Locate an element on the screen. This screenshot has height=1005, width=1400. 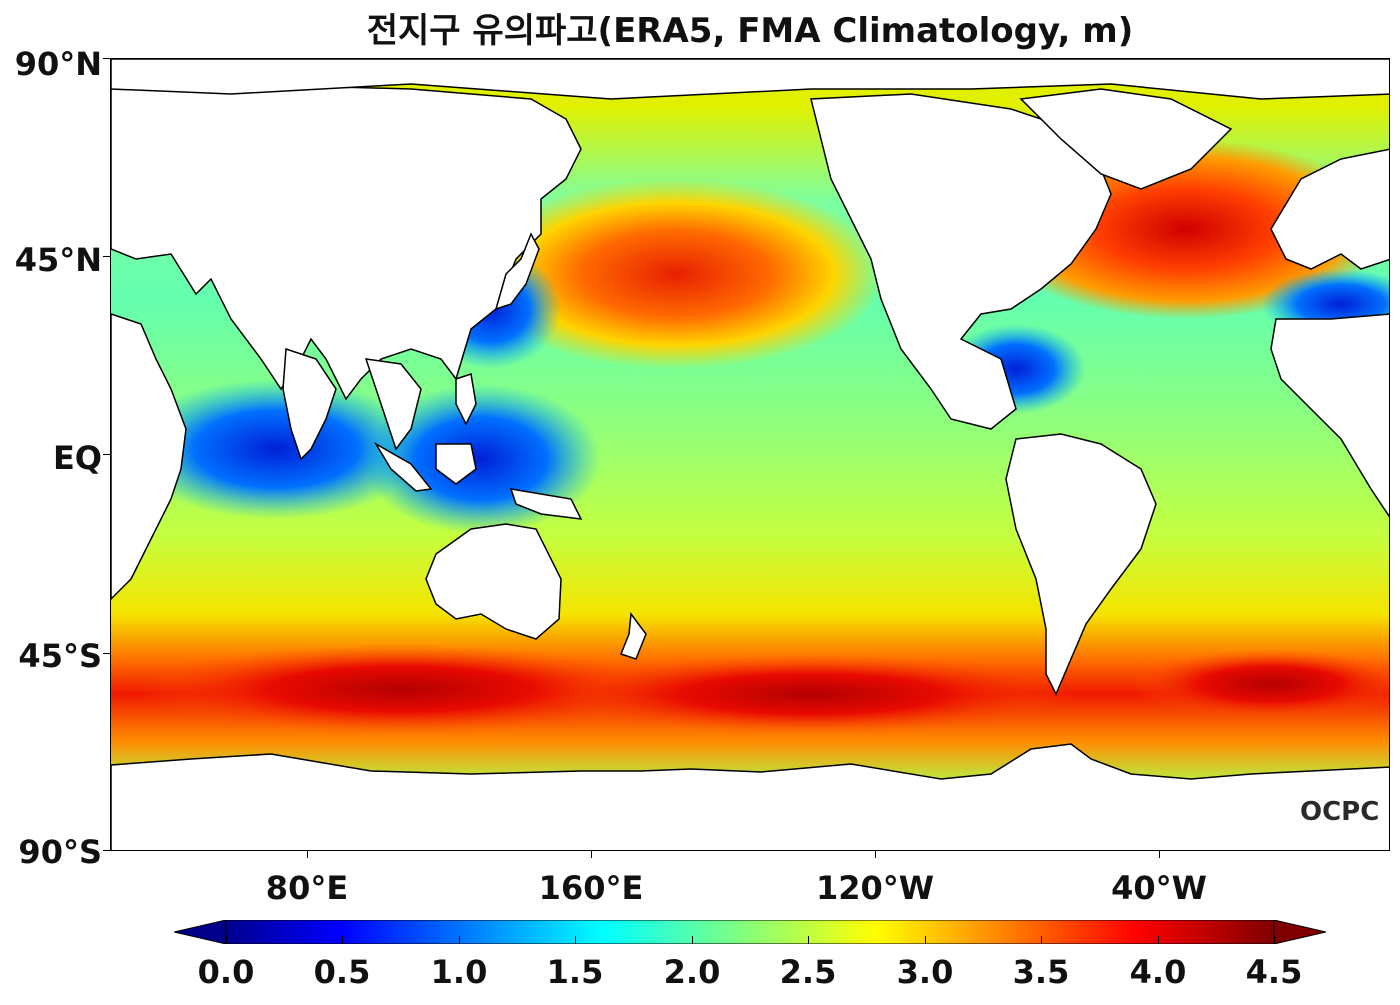
lon-label-40w: 40°W is located at coordinates (1159, 888).